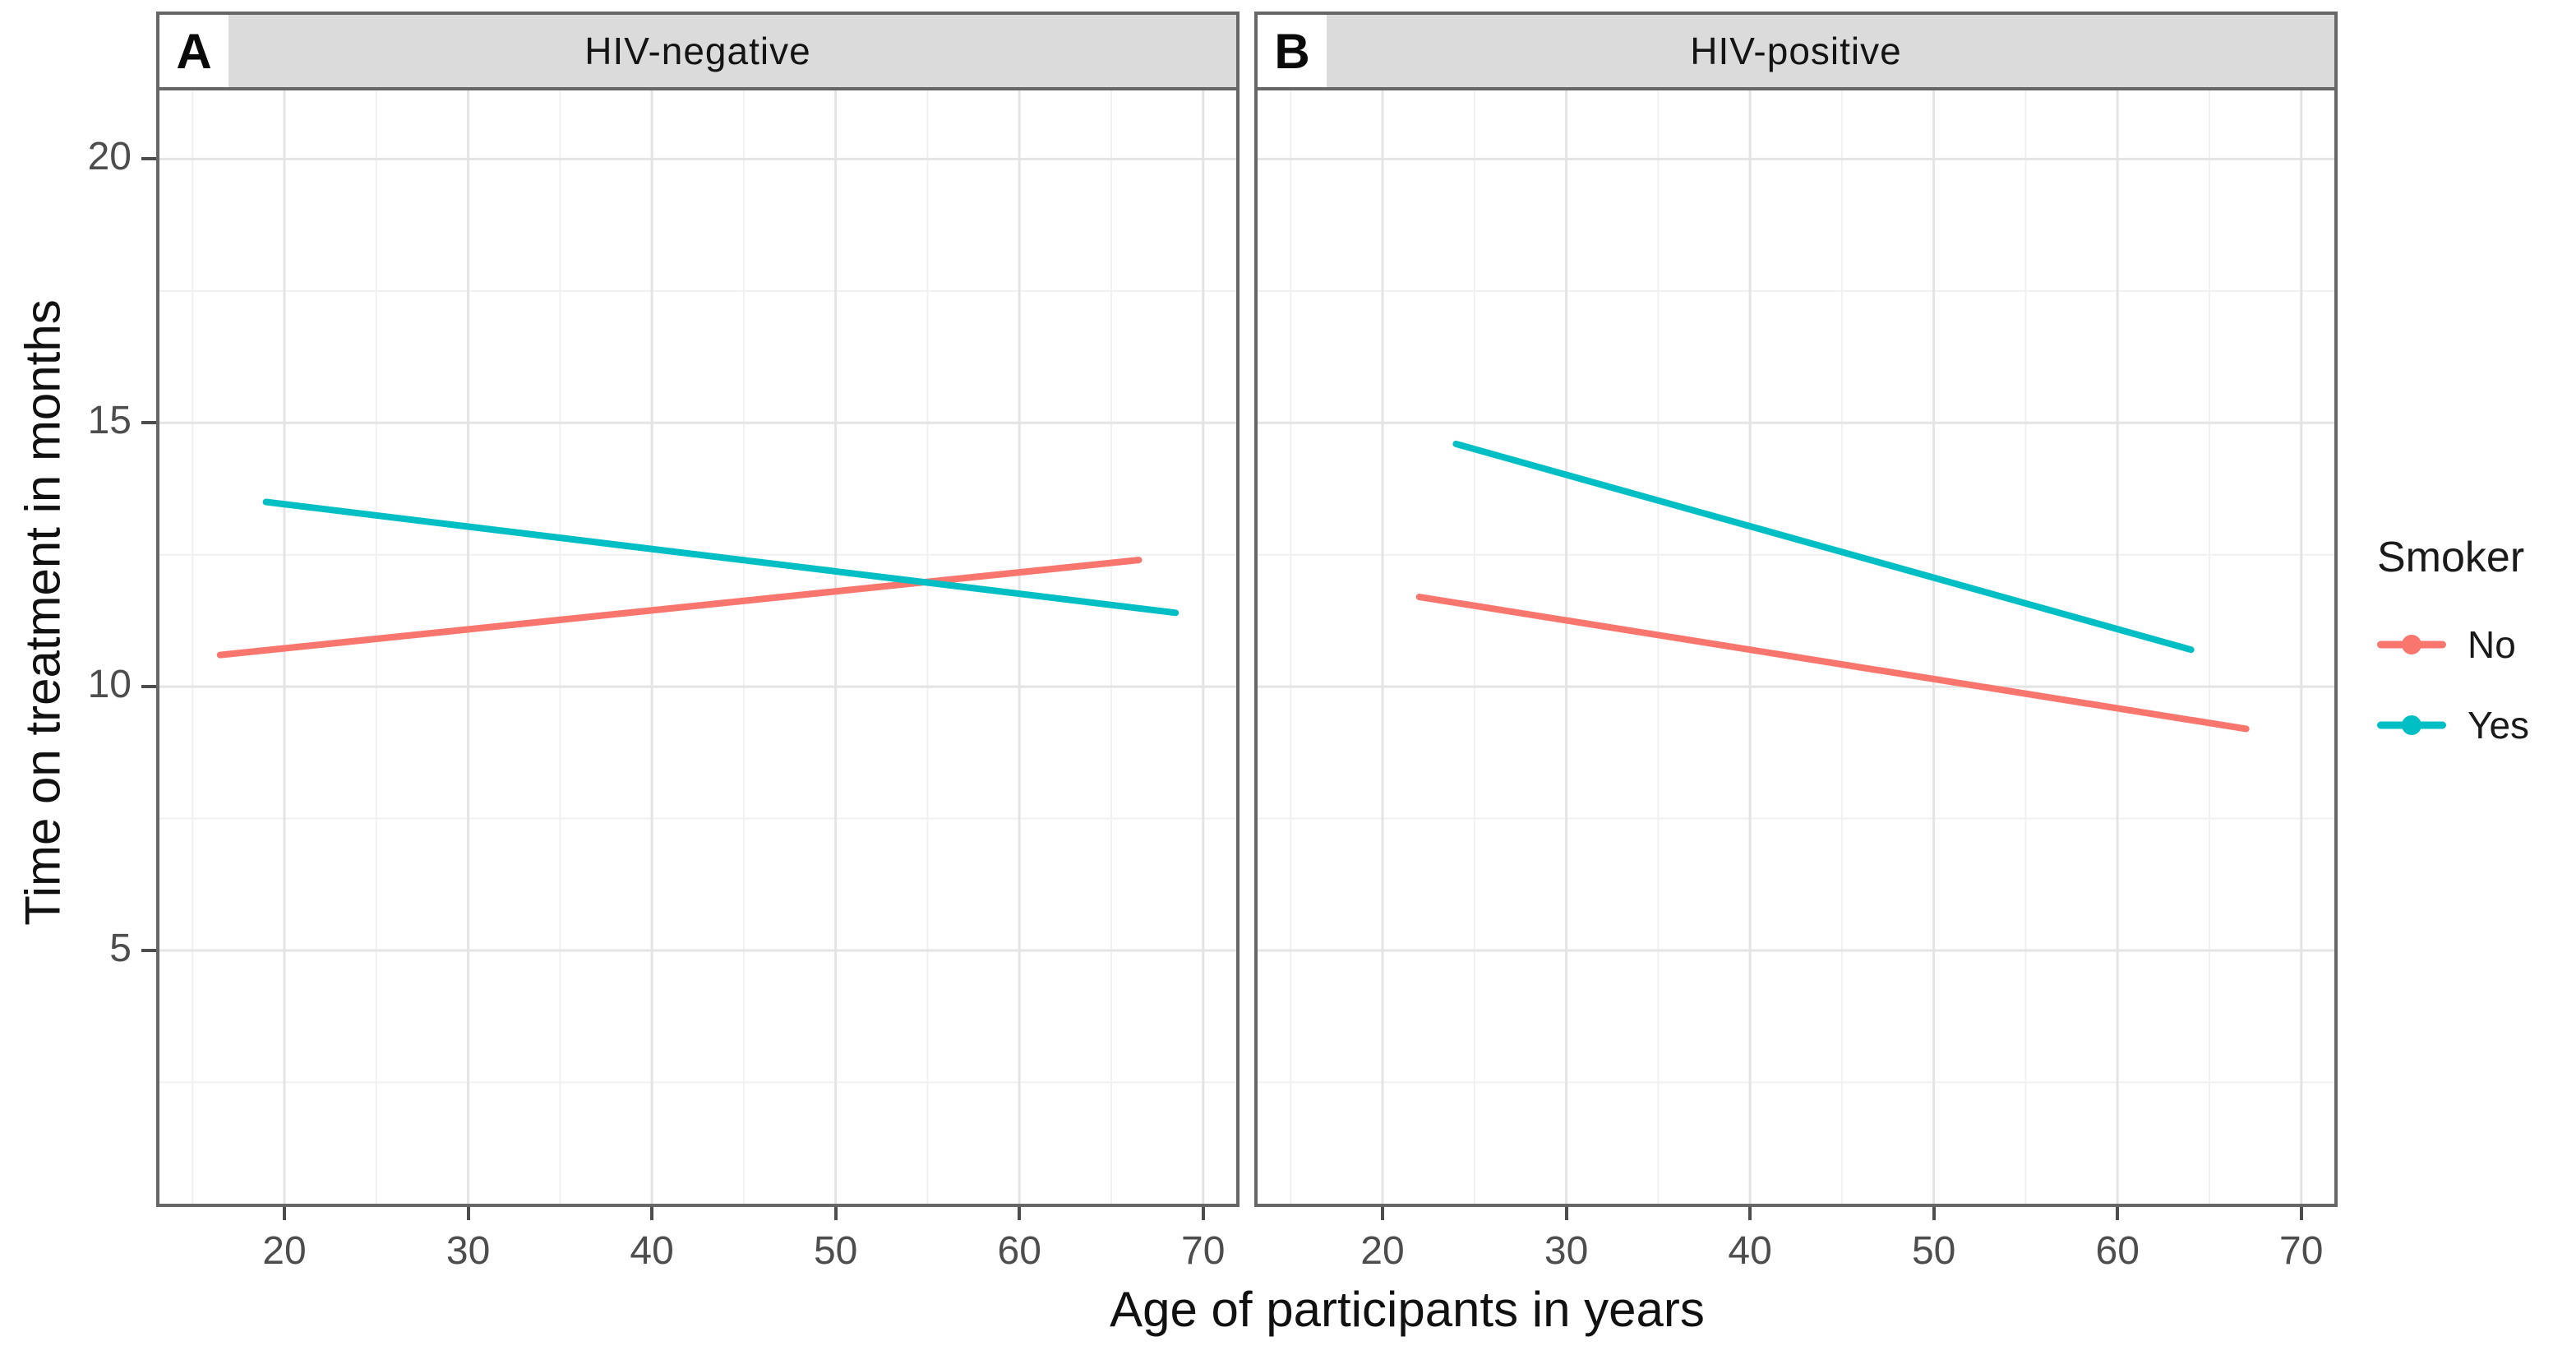 Image resolution: width=2576 pixels, height=1355 pixels. What do you see at coordinates (2499, 725) in the screenshot?
I see `legend-label: Yes` at bounding box center [2499, 725].